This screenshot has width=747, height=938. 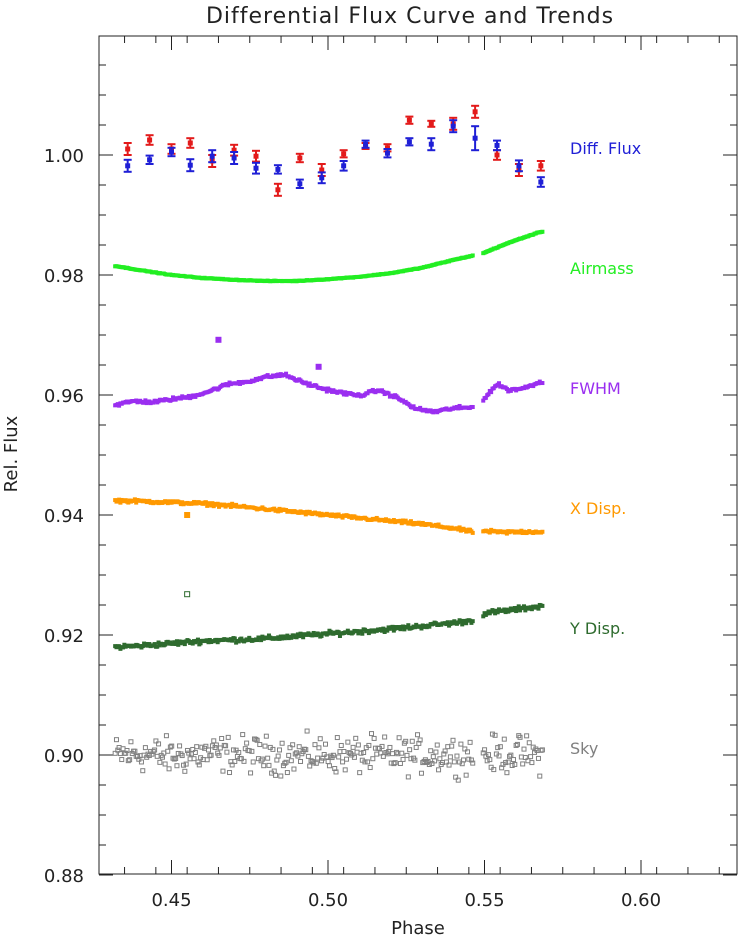 What do you see at coordinates (484, 900) in the screenshot?
I see `x-tick-label: 0.55` at bounding box center [484, 900].